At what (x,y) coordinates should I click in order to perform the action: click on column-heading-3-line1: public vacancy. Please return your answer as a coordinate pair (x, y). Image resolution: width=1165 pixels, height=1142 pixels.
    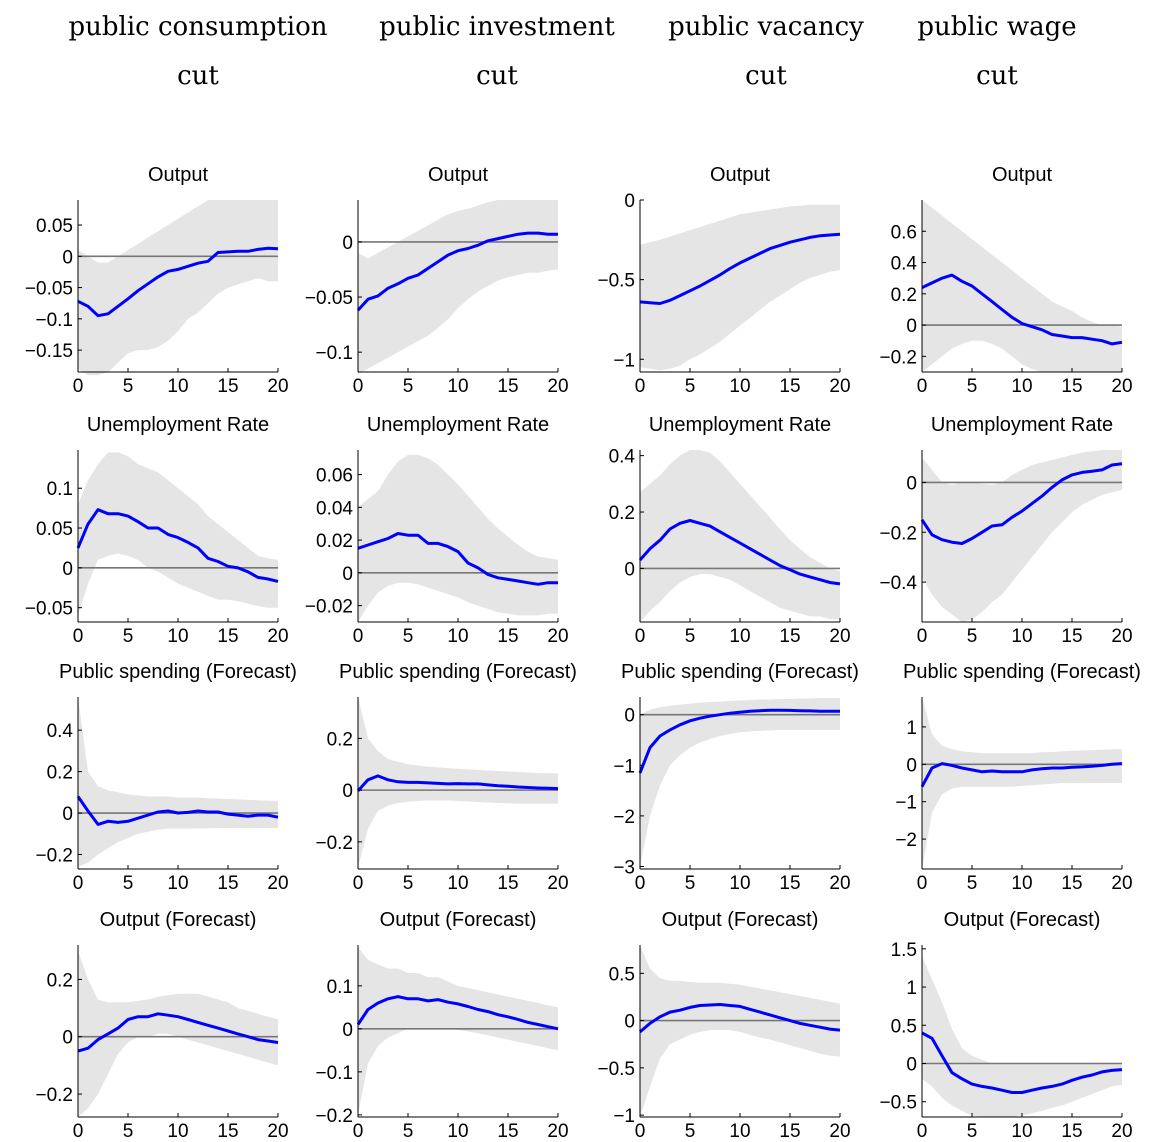
    Looking at the image, I should click on (766, 27).